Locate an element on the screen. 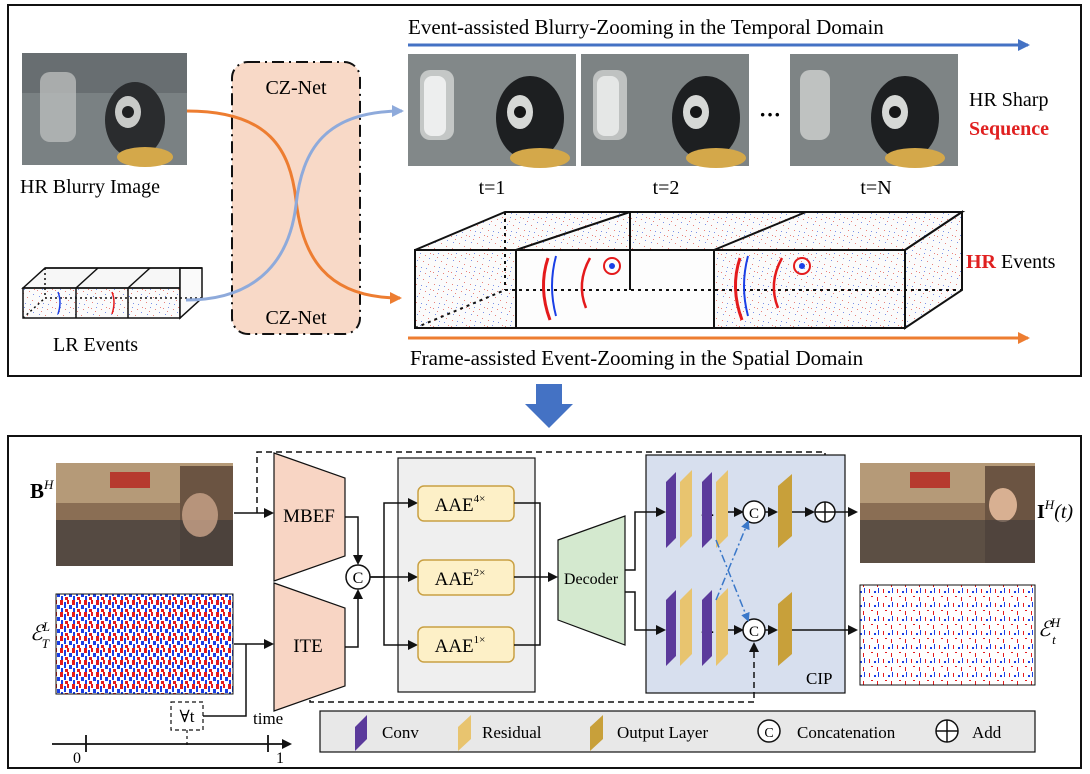 The image size is (1090, 774). aae-merge-lines is located at coordinates (527, 574).